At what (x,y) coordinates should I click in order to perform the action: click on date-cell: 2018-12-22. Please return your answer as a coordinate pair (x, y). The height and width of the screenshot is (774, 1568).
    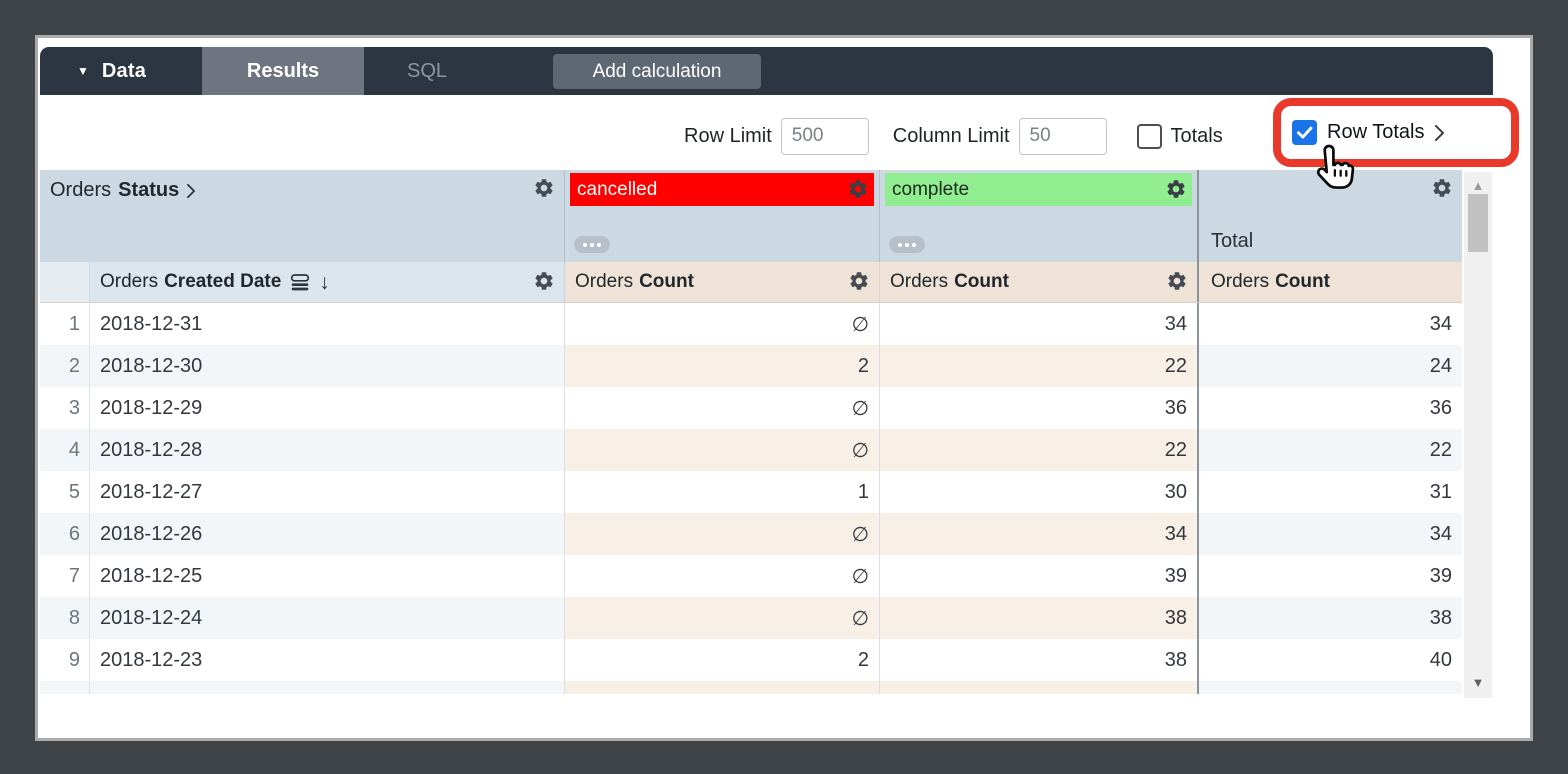
    Looking at the image, I should click on (327, 687).